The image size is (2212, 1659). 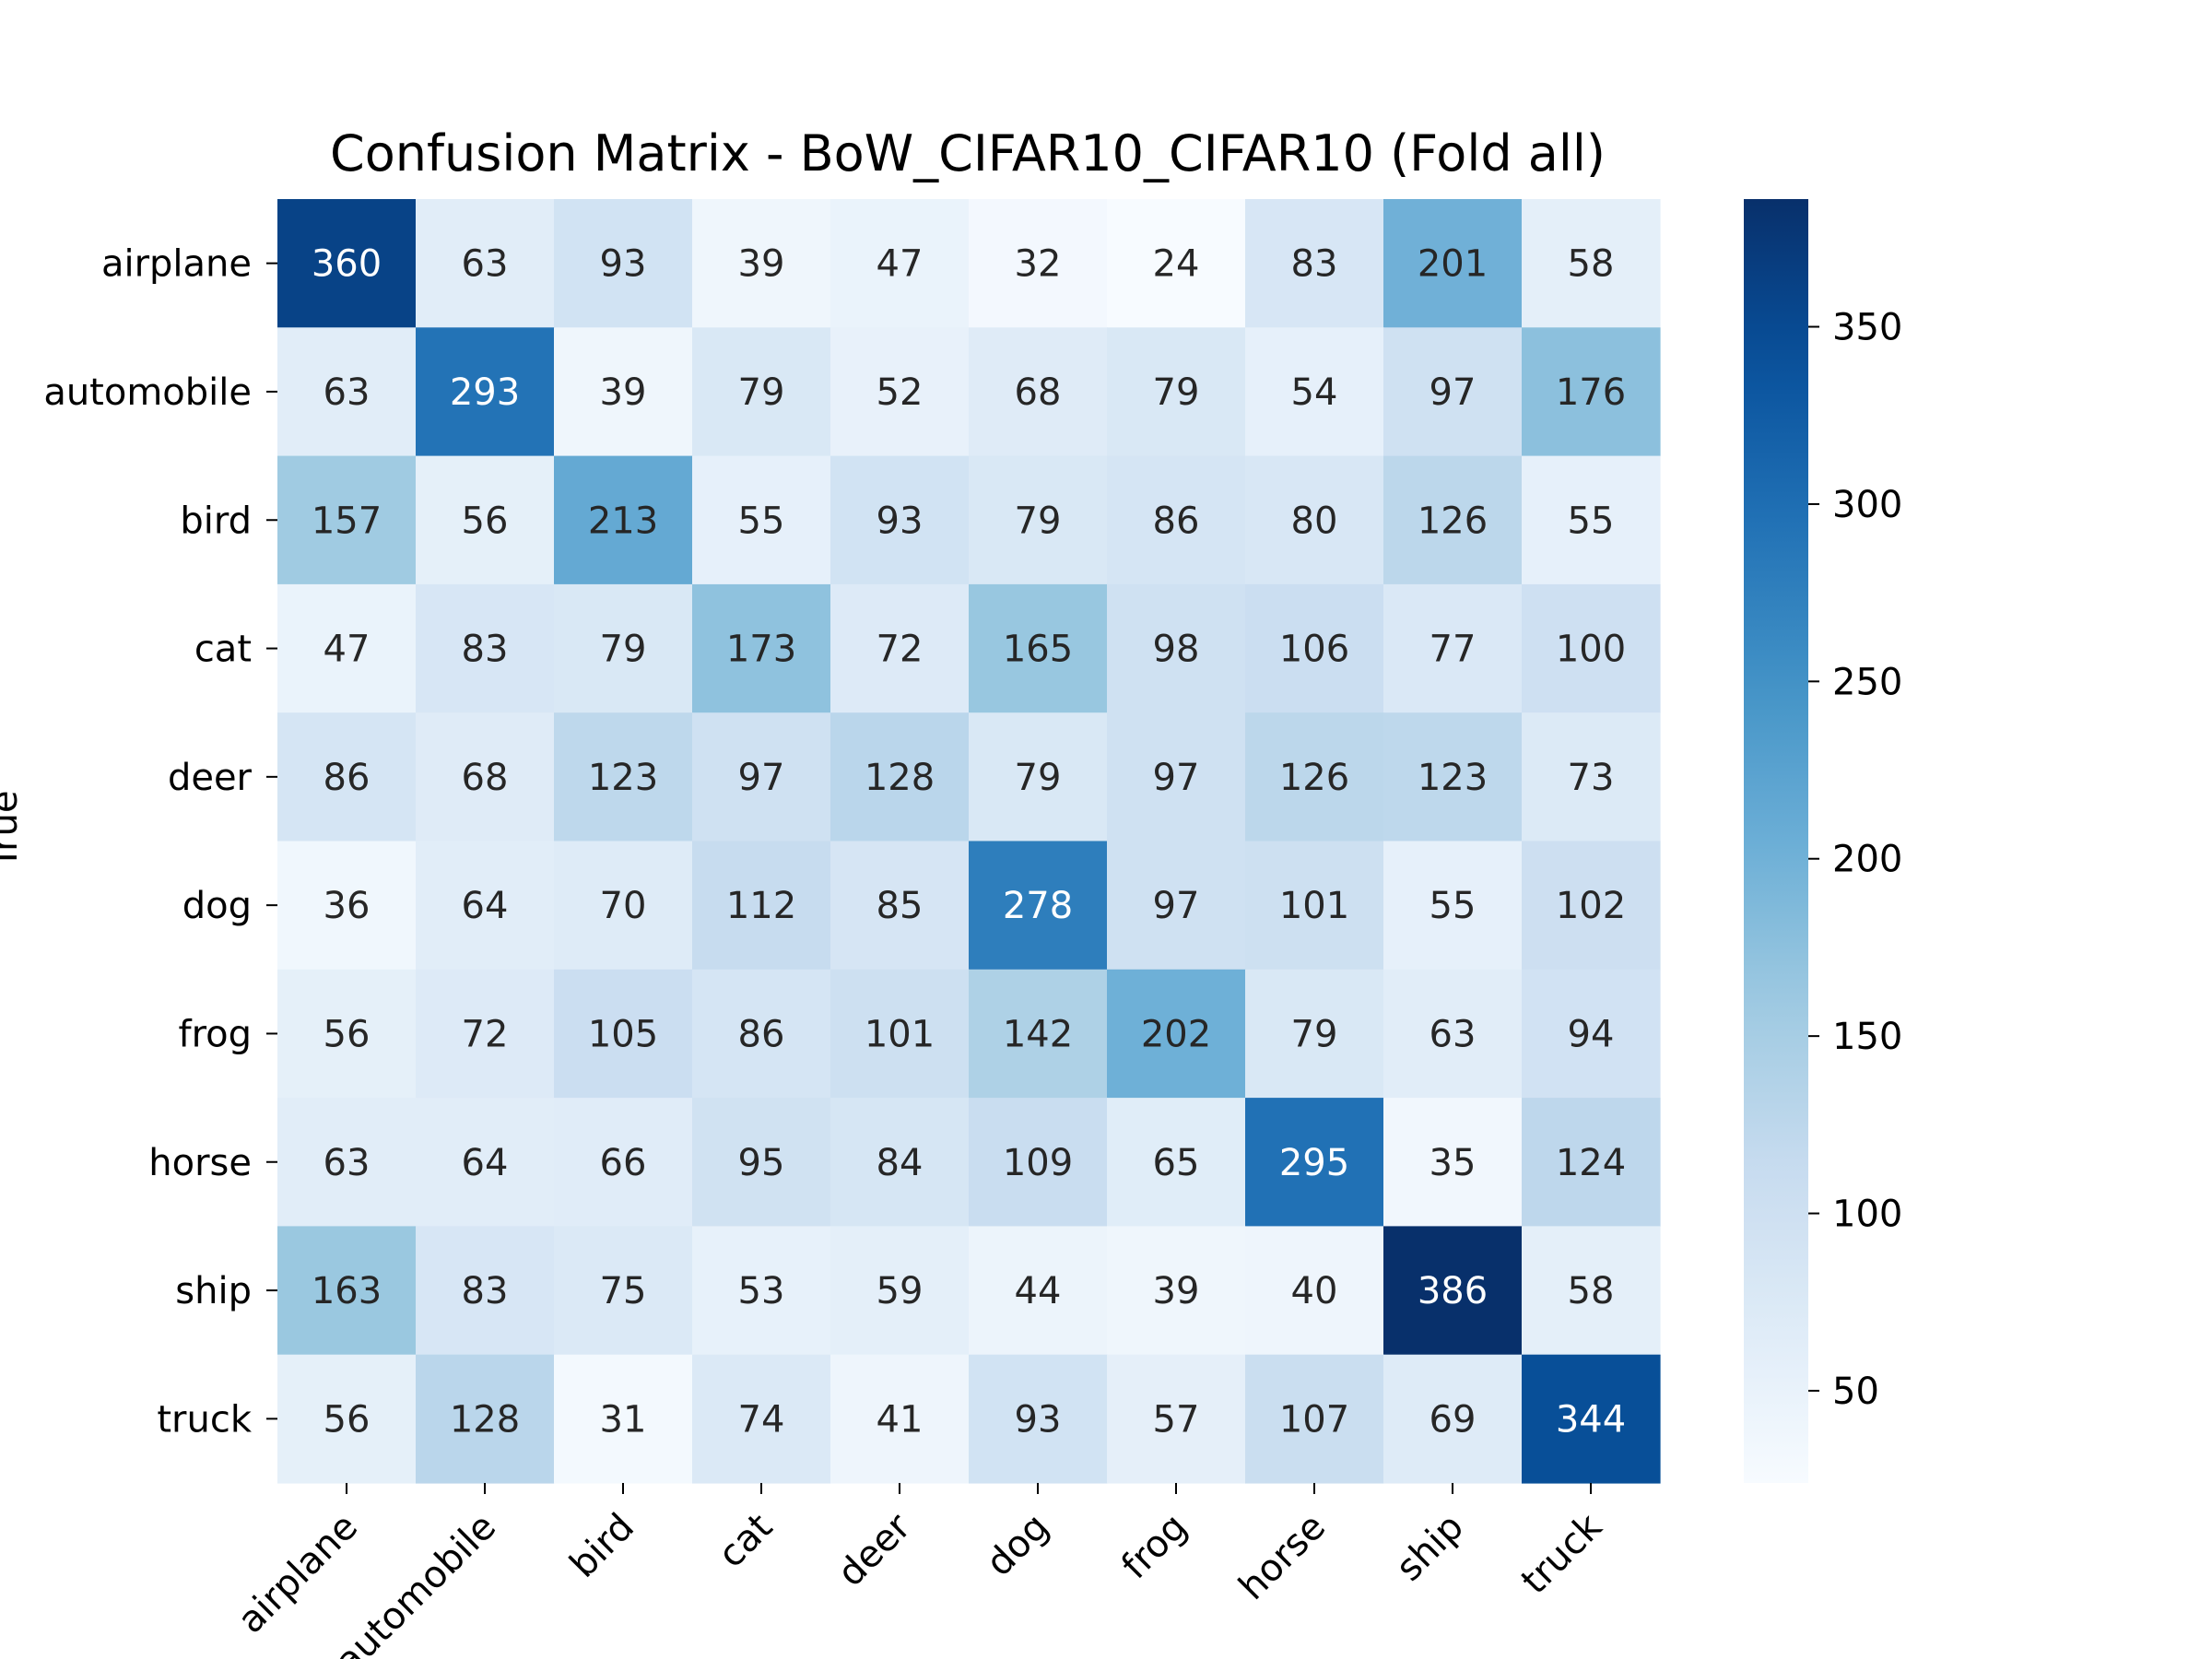 I want to click on x-tick-label-truck: truck, so click(x=1562, y=1554).